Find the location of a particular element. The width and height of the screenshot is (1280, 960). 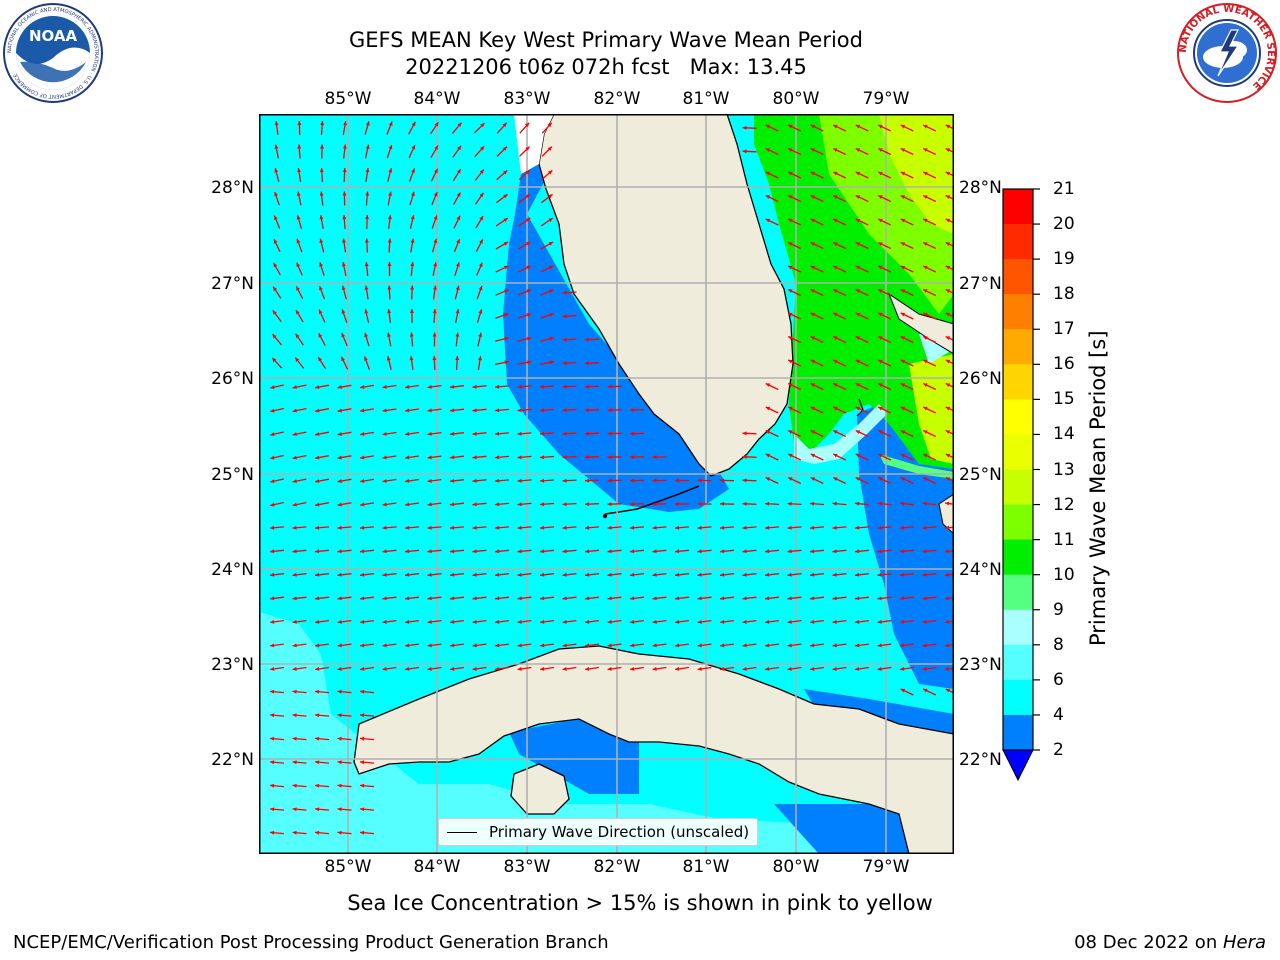

lon-label-bottom: 82°W is located at coordinates (617, 867).